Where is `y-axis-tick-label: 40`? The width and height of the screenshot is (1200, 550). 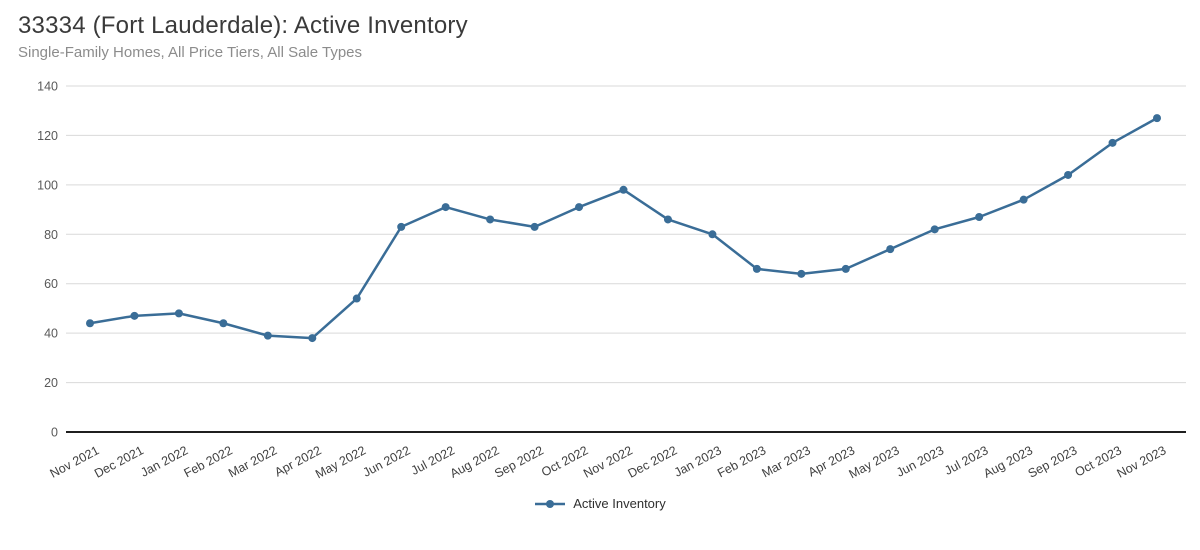 y-axis-tick-label: 40 is located at coordinates (51, 334).